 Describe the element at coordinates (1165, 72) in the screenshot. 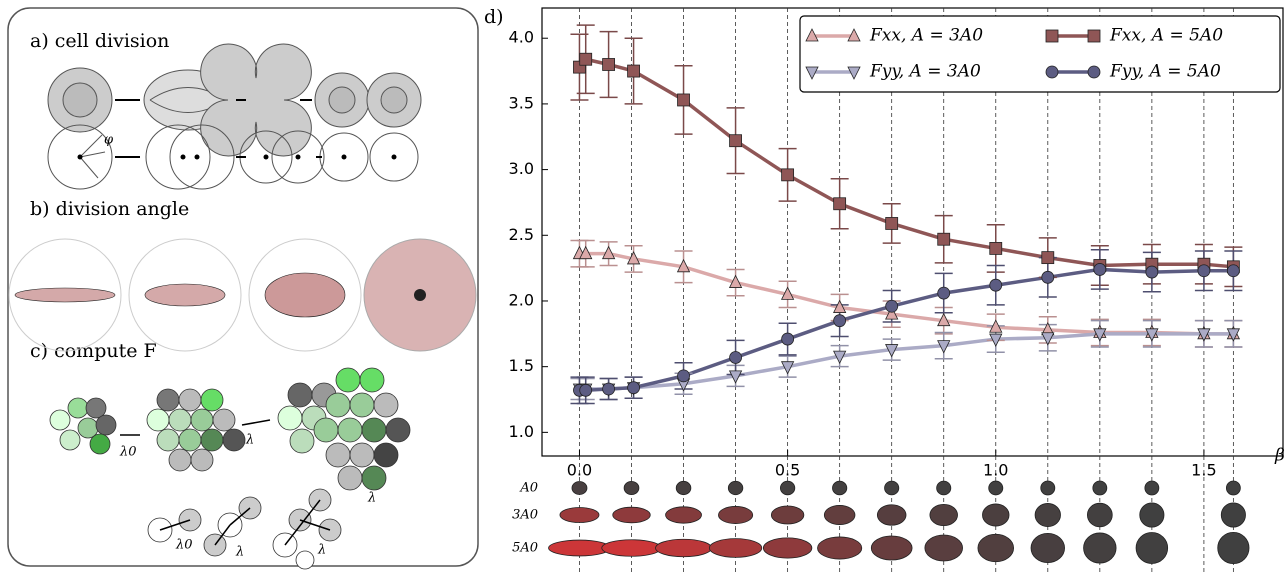

I see `legend-label: Fyy, A = 5A0` at that location.